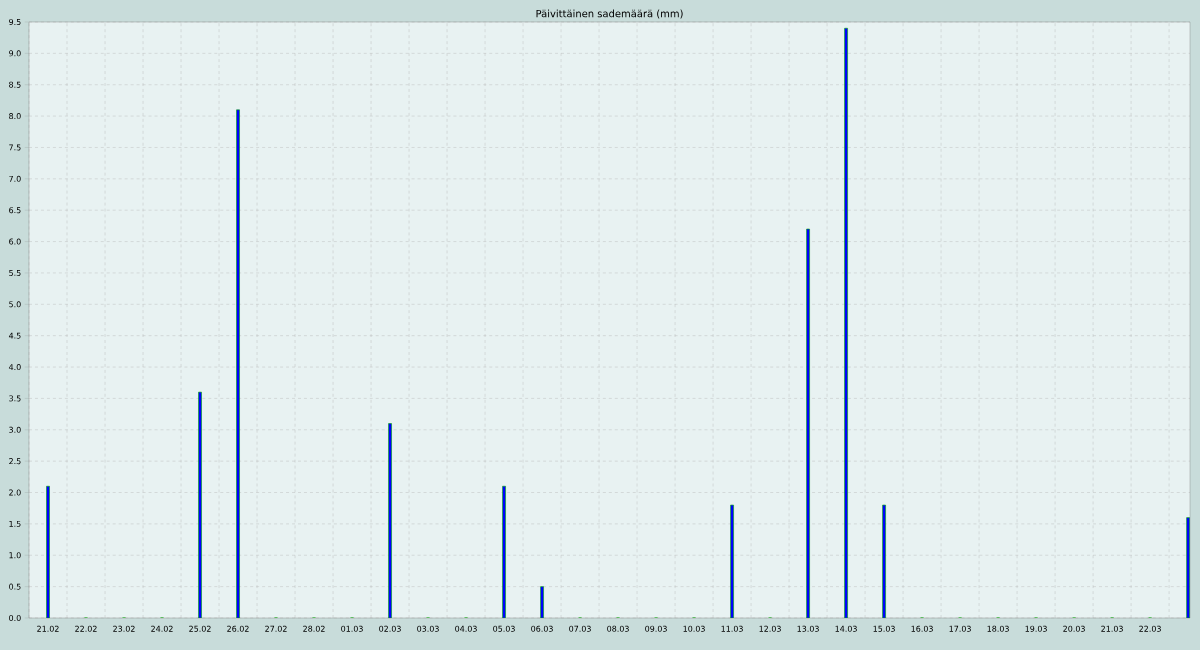  What do you see at coordinates (609, 14) in the screenshot?
I see `chart-title: Päivittäinen sademäärä (mm)` at bounding box center [609, 14].